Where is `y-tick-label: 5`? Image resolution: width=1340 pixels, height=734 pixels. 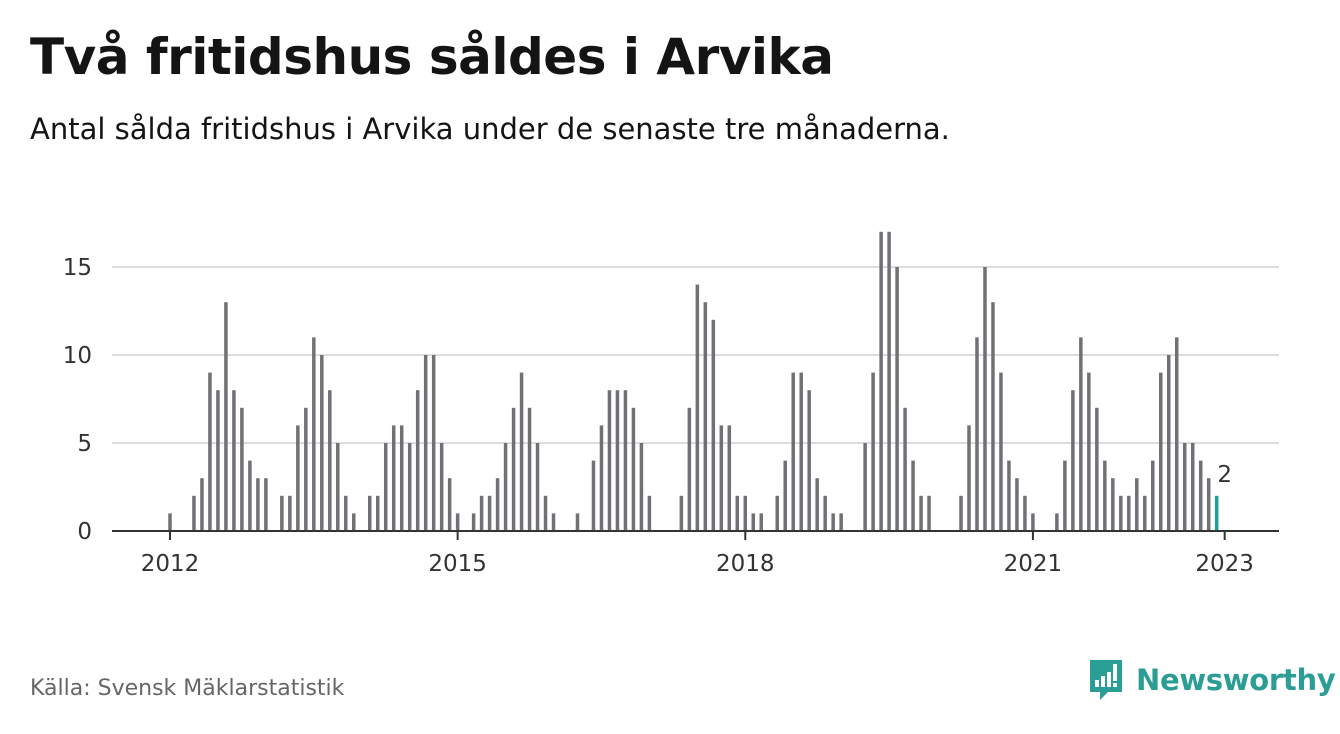
y-tick-label: 5 is located at coordinates (84, 444).